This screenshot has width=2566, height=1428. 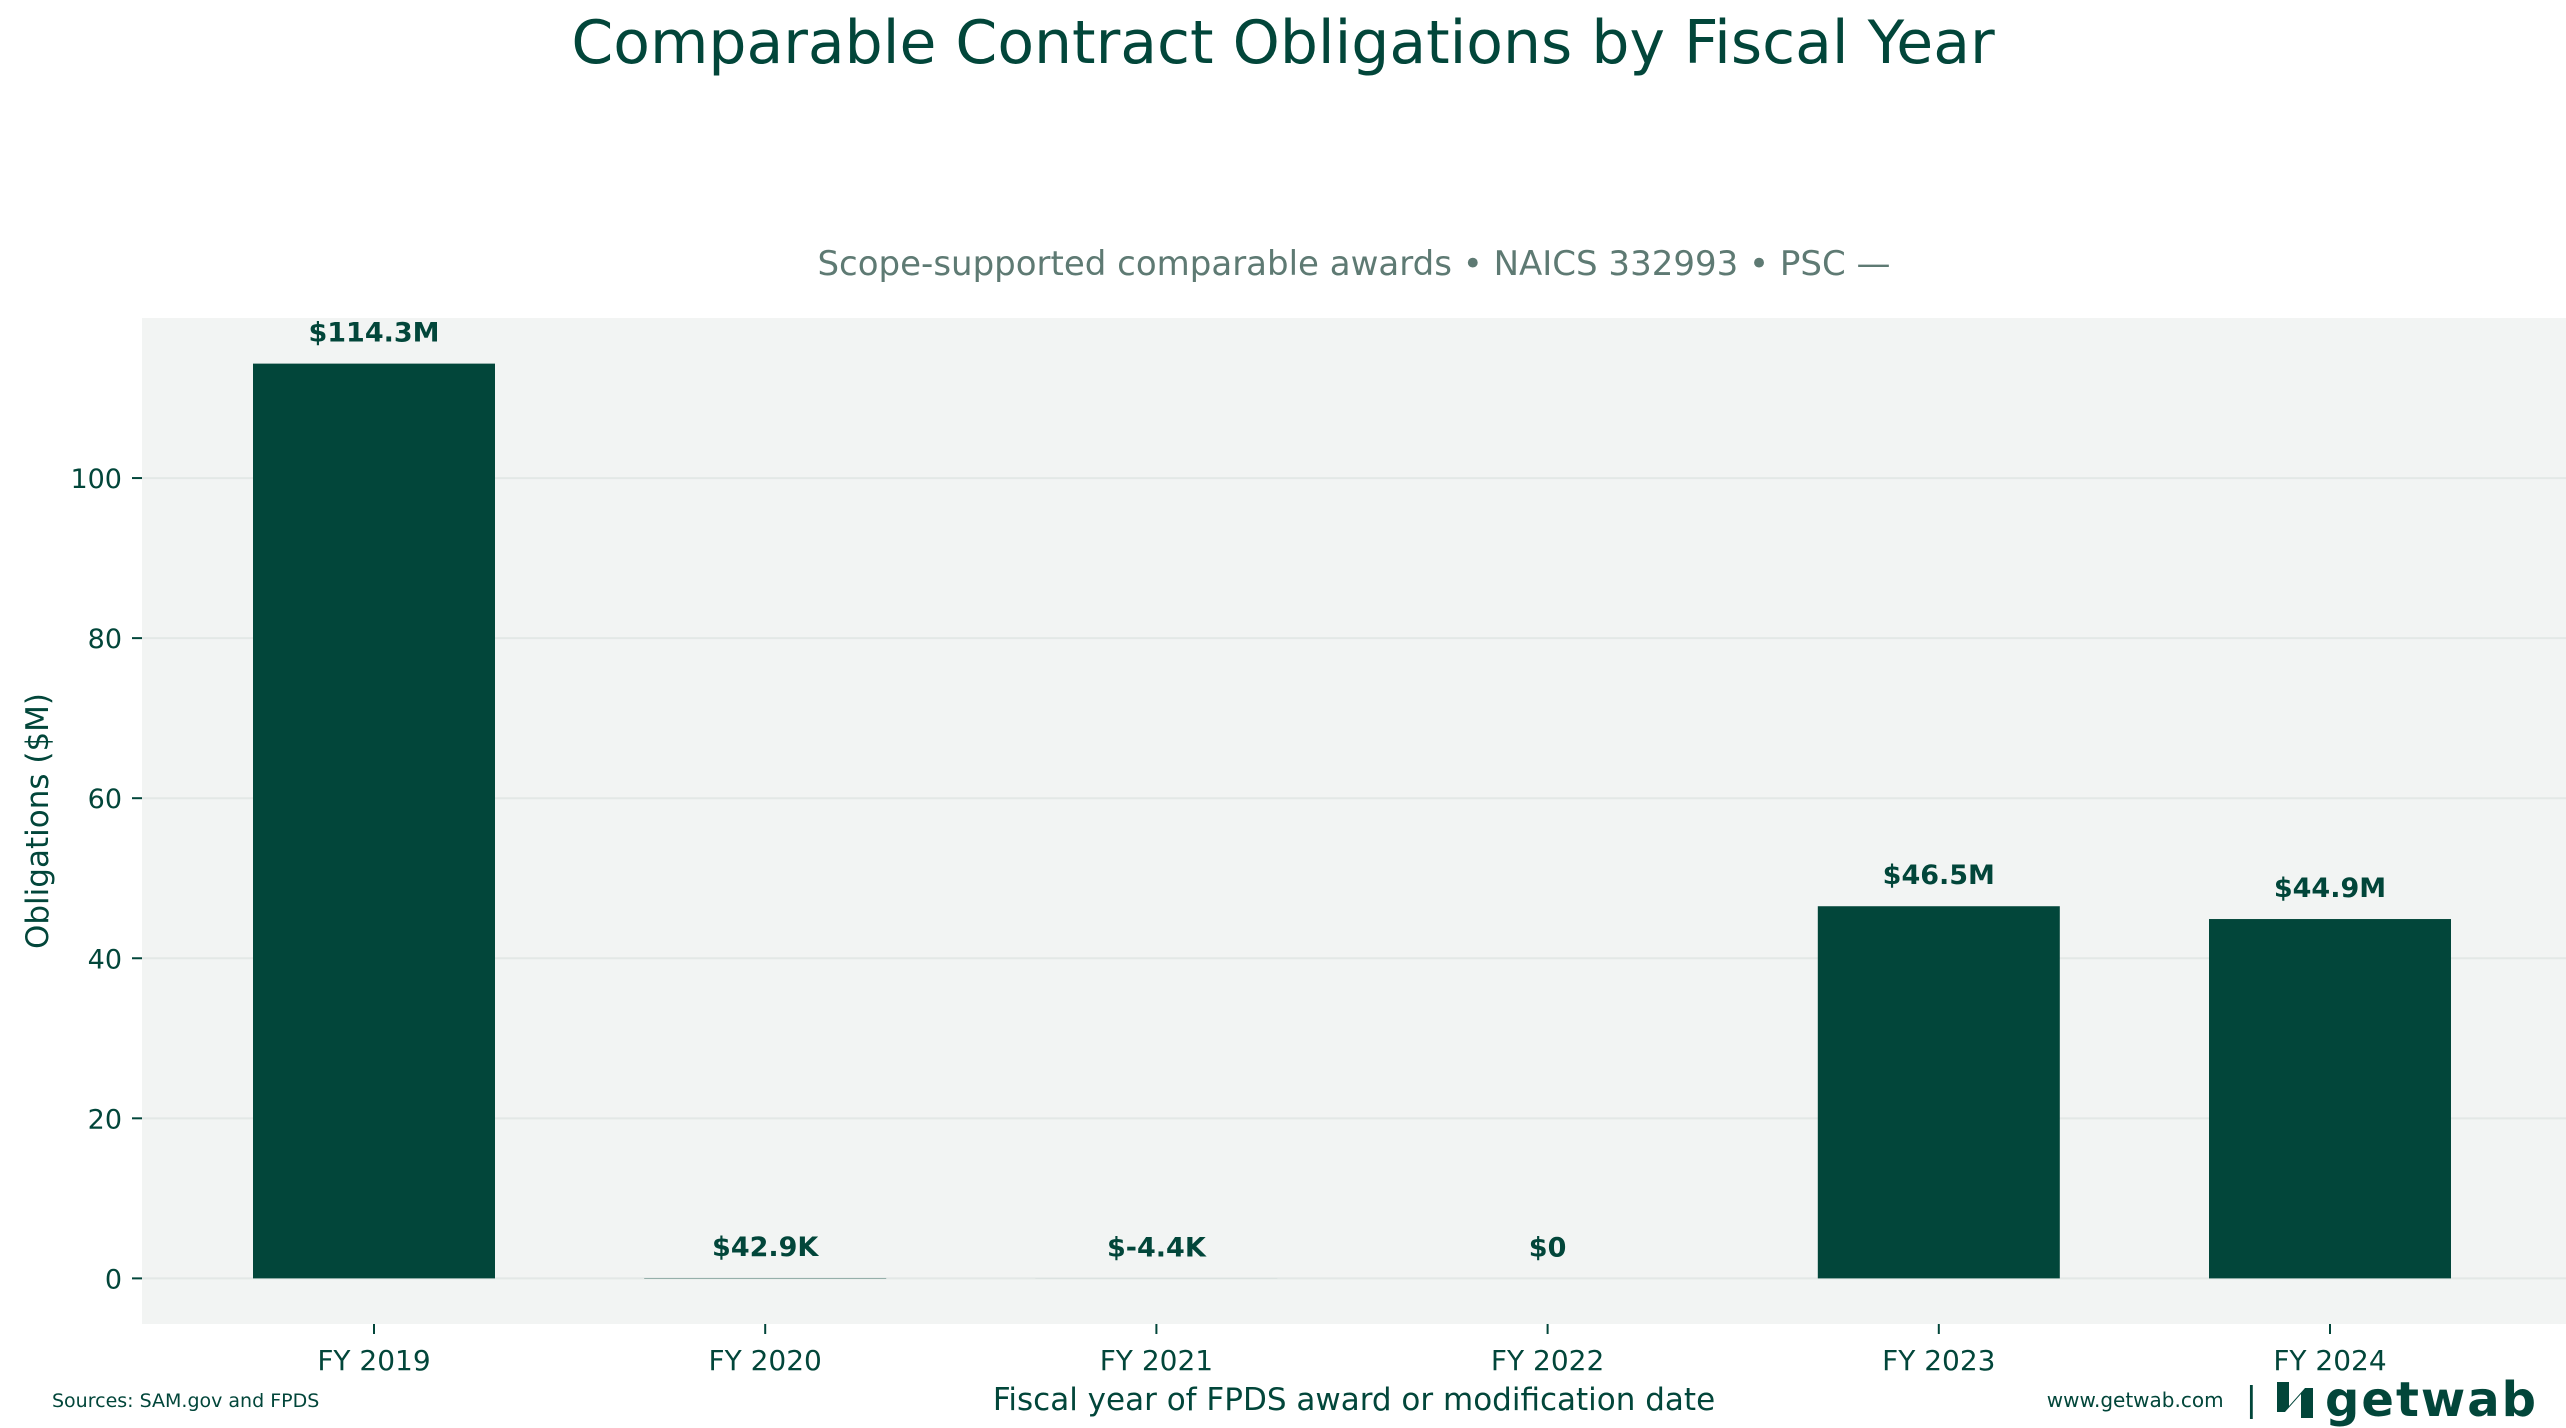 What do you see at coordinates (96, 479) in the screenshot?
I see `y-tick-label: 100` at bounding box center [96, 479].